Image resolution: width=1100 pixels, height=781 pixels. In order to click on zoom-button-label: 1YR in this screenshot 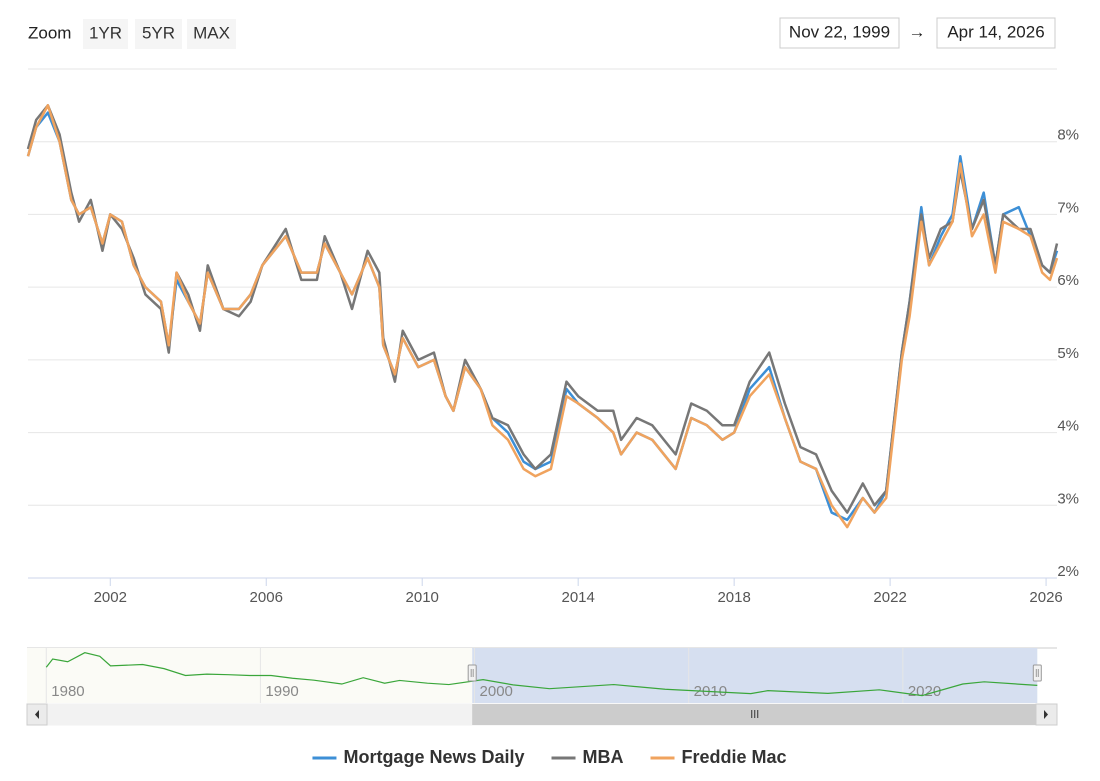, I will do `click(105, 32)`.